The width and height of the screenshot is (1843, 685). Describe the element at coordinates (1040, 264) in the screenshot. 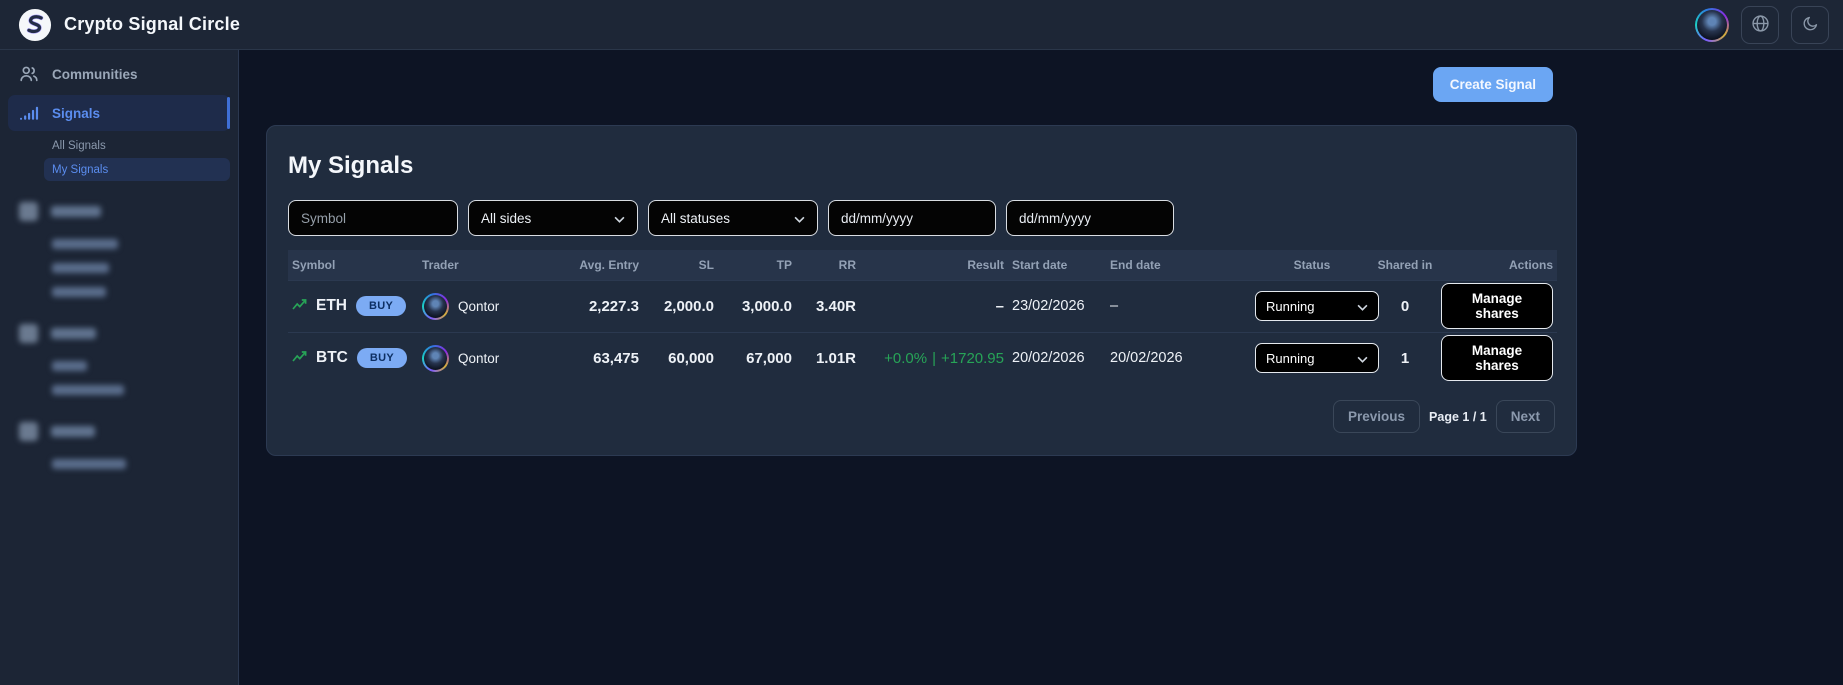

I see `col-start-date: Start date` at that location.